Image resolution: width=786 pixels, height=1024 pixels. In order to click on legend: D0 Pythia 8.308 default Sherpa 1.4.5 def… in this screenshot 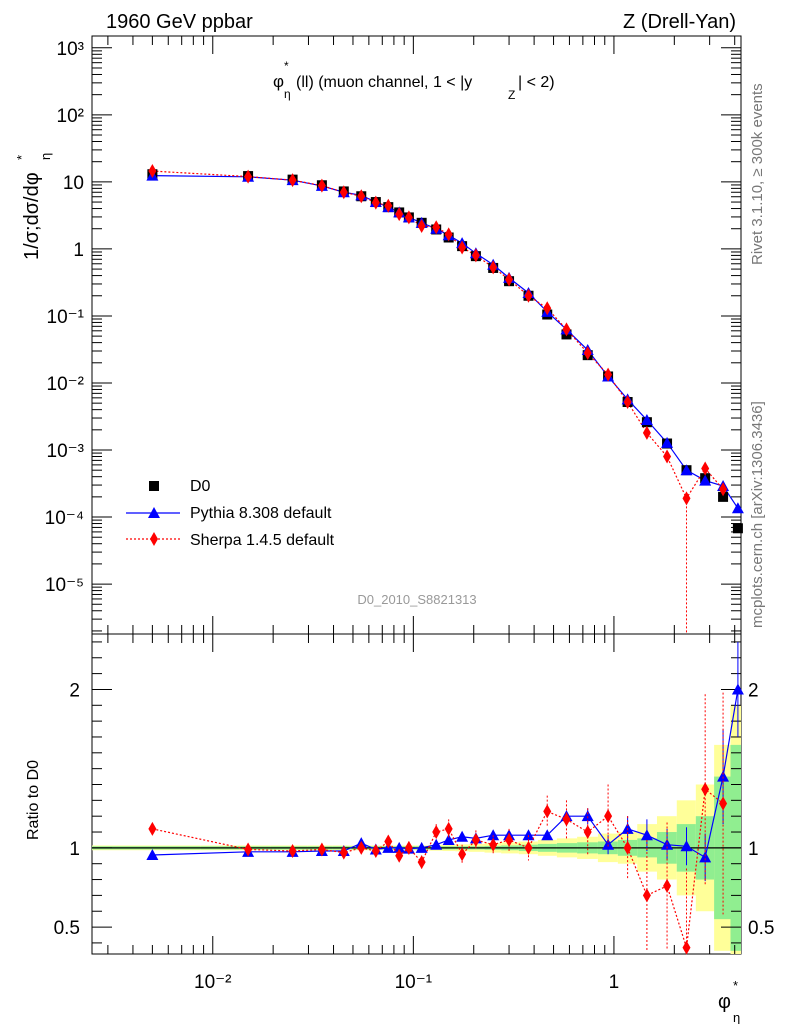, I will do `click(230, 513)`.